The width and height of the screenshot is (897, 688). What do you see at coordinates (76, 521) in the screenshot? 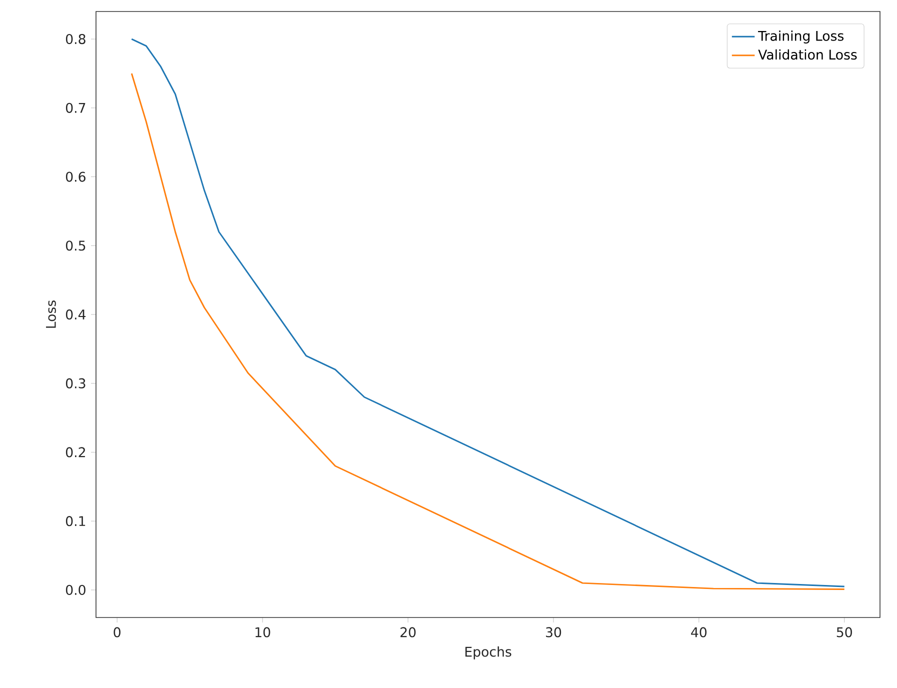
I see `y-tick-label: 0.1` at bounding box center [76, 521].